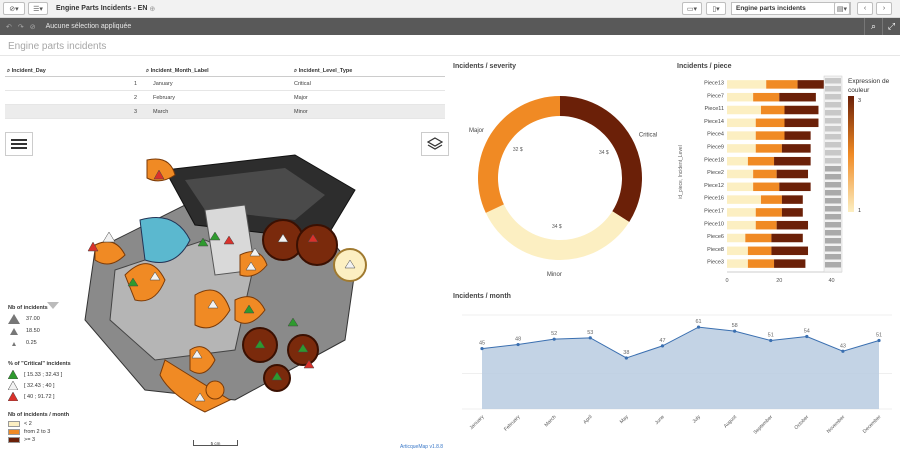 This screenshot has height=456, width=900. What do you see at coordinates (53, 306) in the screenshot?
I see `legend-toggle-icon` at bounding box center [53, 306].